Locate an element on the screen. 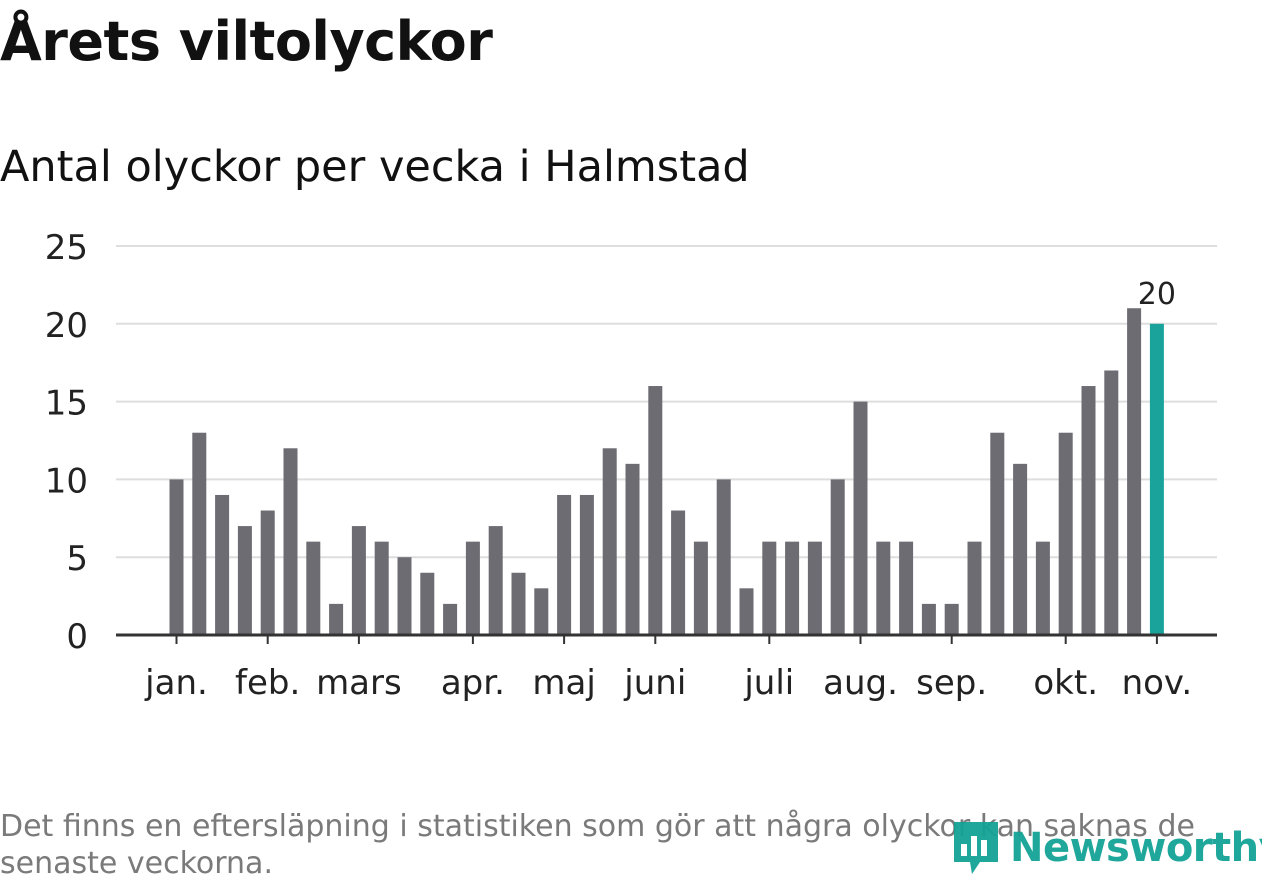 This screenshot has height=882, width=1262. x-tick-label: juli is located at coordinates (768, 683).